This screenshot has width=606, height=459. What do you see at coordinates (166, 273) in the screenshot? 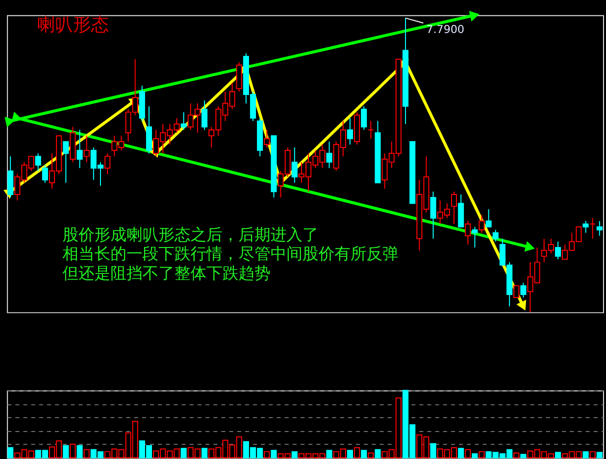
I see `annotation: 但还是阻挡不了整体下跌趋势` at bounding box center [166, 273].